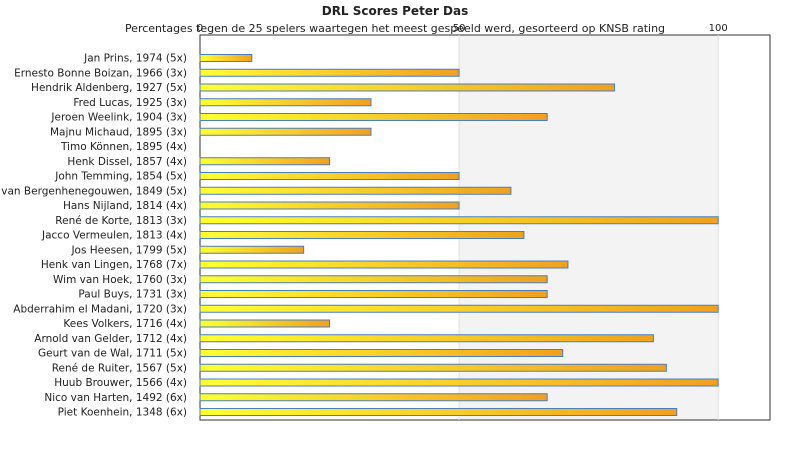  I want to click on category-label: Majnu Michaud, 1895 (3x), so click(118, 132).